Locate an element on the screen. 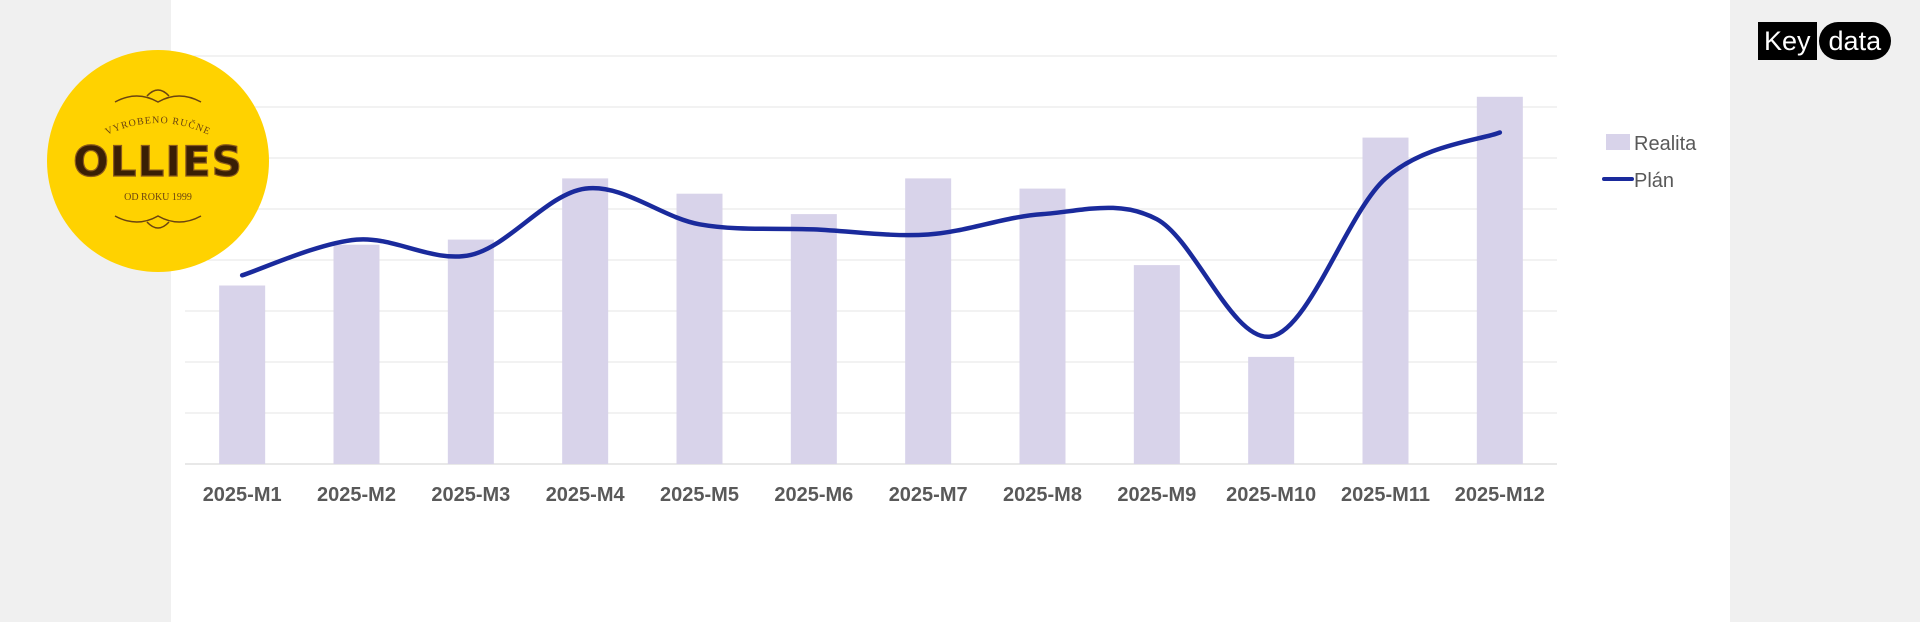 The image size is (1920, 622). bar-realita-2025-M12 is located at coordinates (1499, 280).